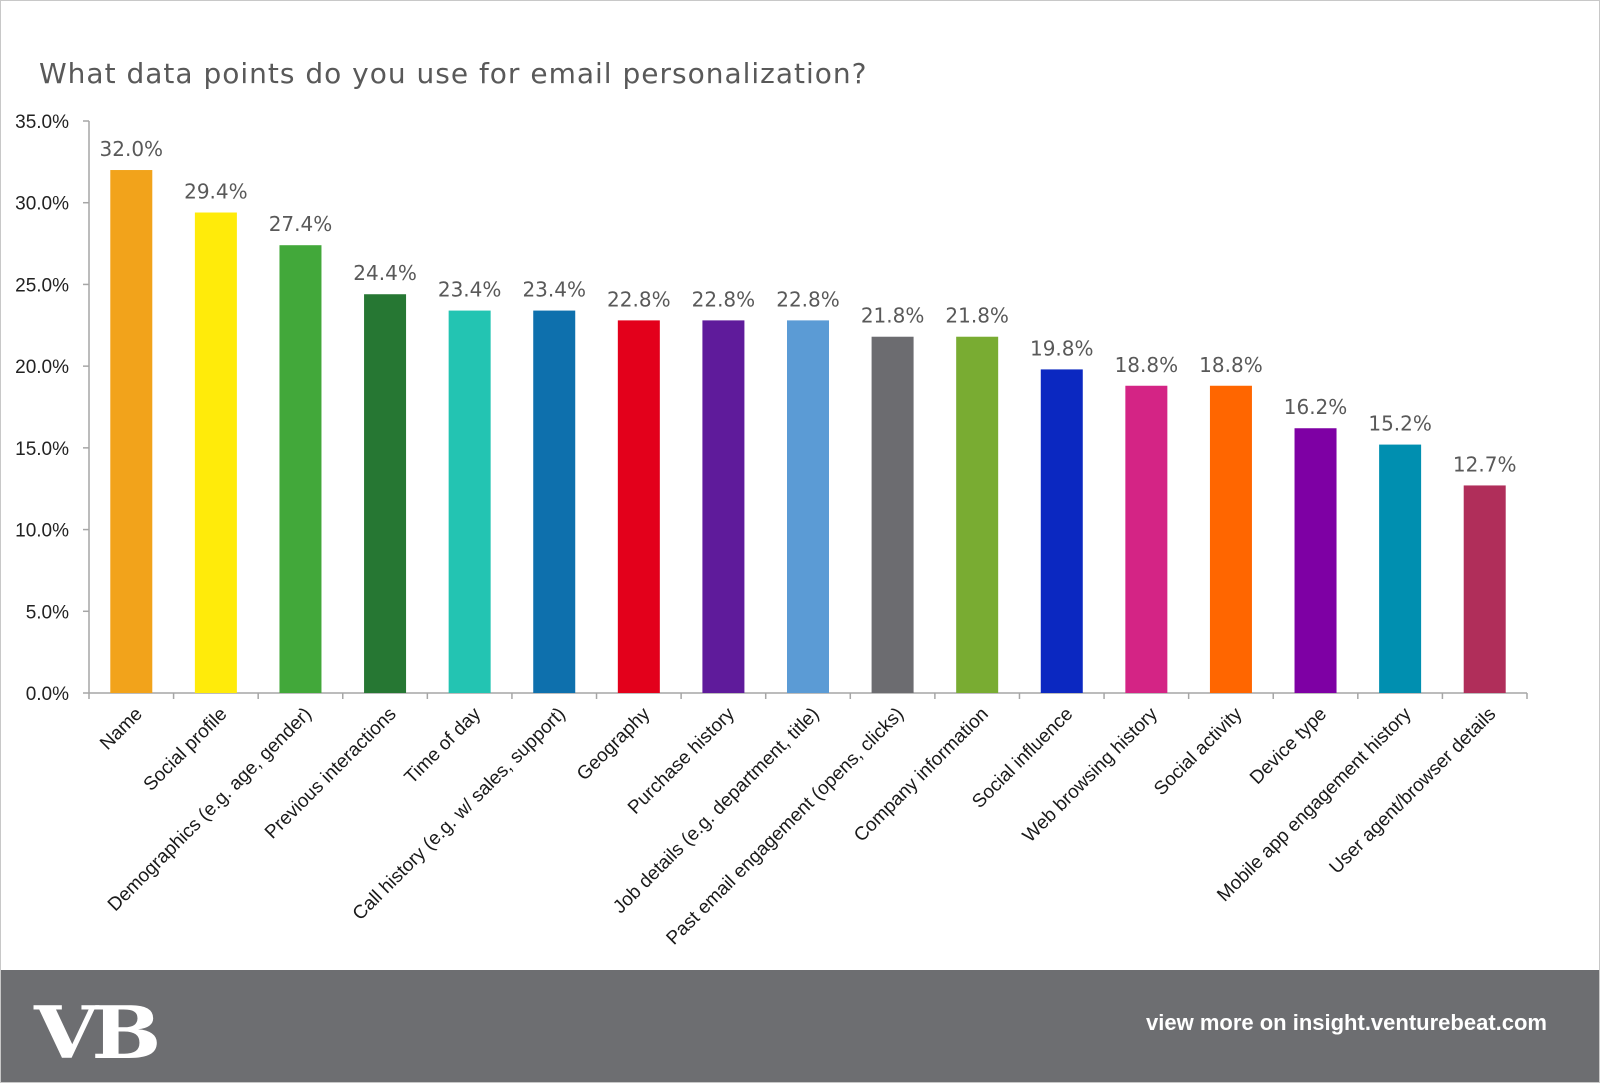 The image size is (1600, 1083). What do you see at coordinates (1485, 464) in the screenshot?
I see `data-label: 12.7%` at bounding box center [1485, 464].